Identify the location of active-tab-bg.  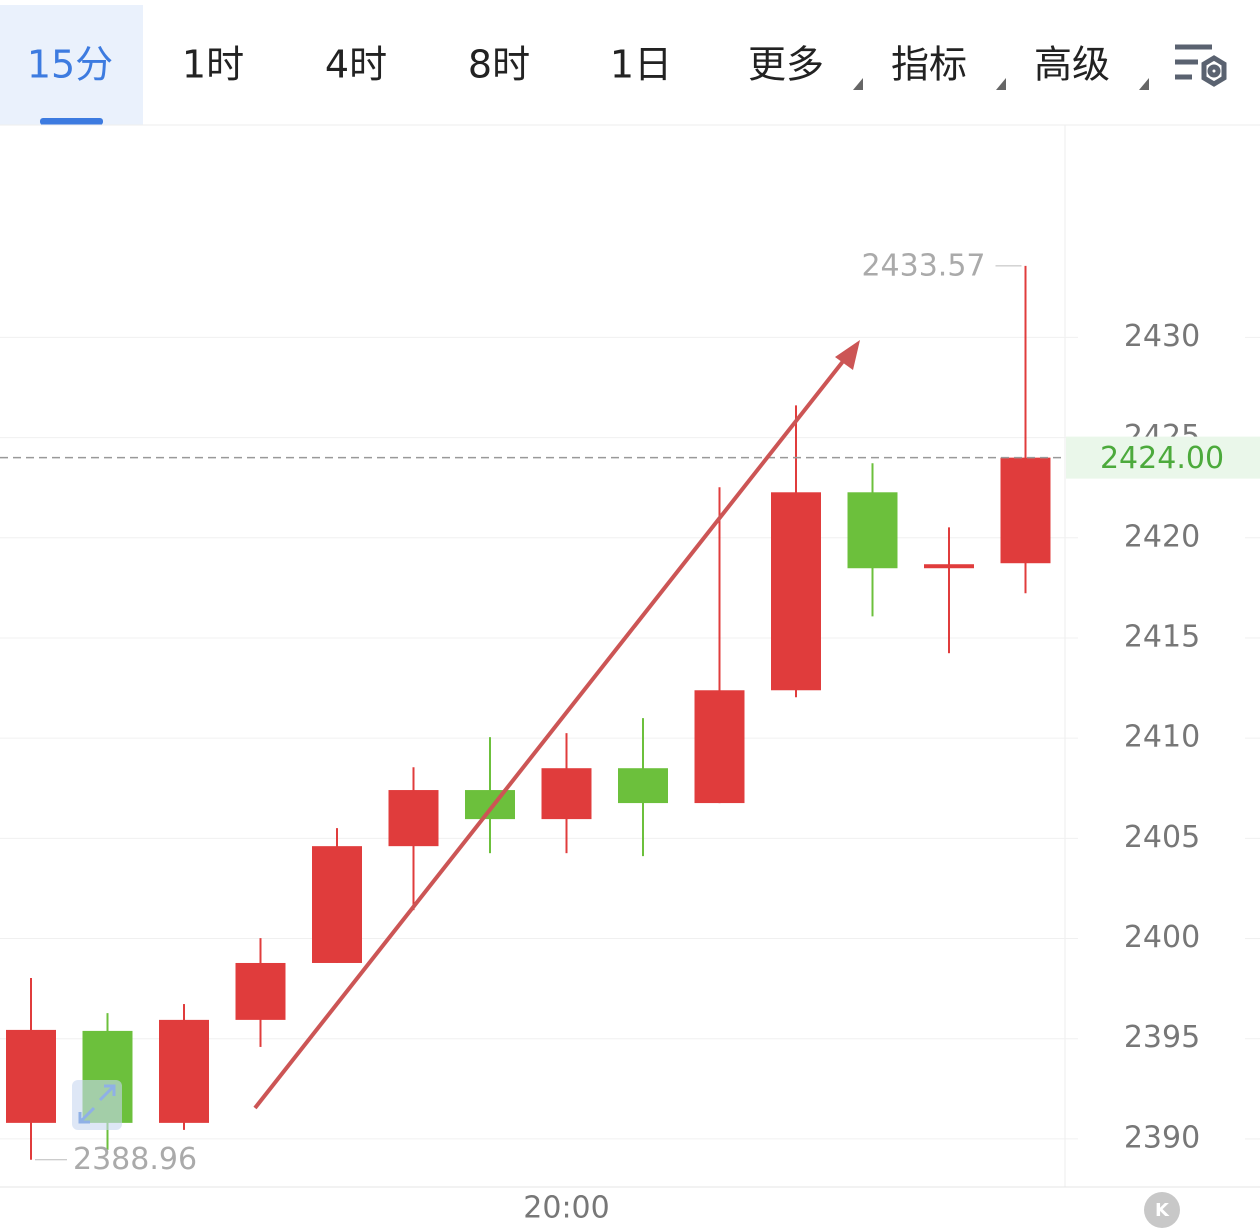
(71, 65).